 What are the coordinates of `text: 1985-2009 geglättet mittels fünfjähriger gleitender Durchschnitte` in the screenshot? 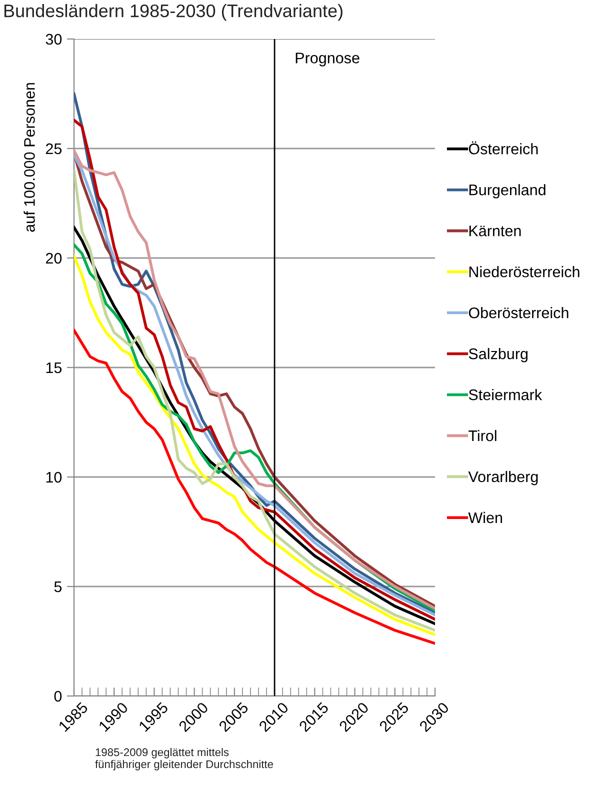 It's located at (184, 759).